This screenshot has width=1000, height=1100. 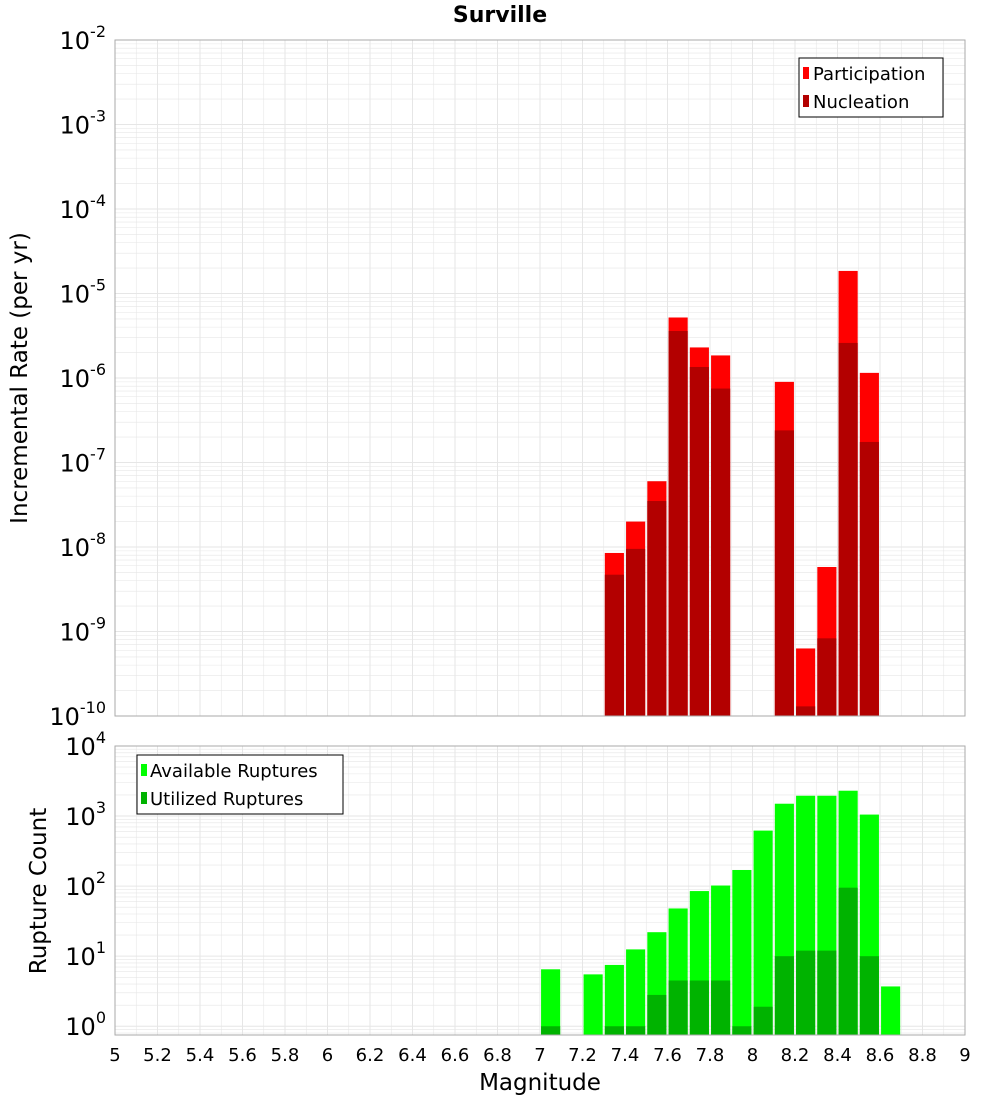 I want to click on y-tick-label: 10⁻², so click(x=83, y=38).